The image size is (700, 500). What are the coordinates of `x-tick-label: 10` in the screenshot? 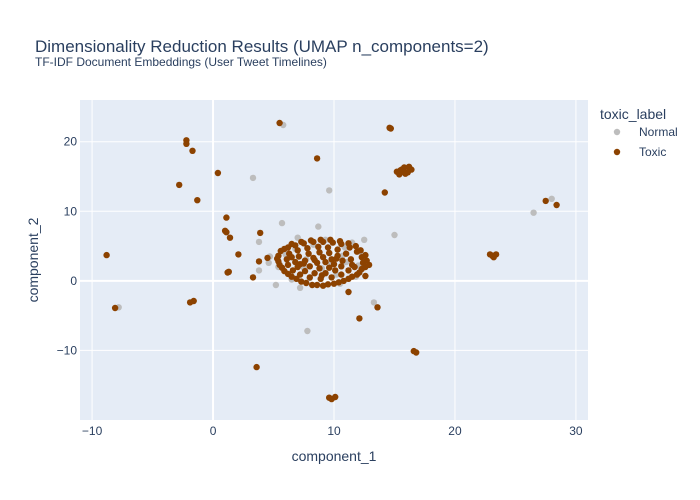 It's located at (334, 431).